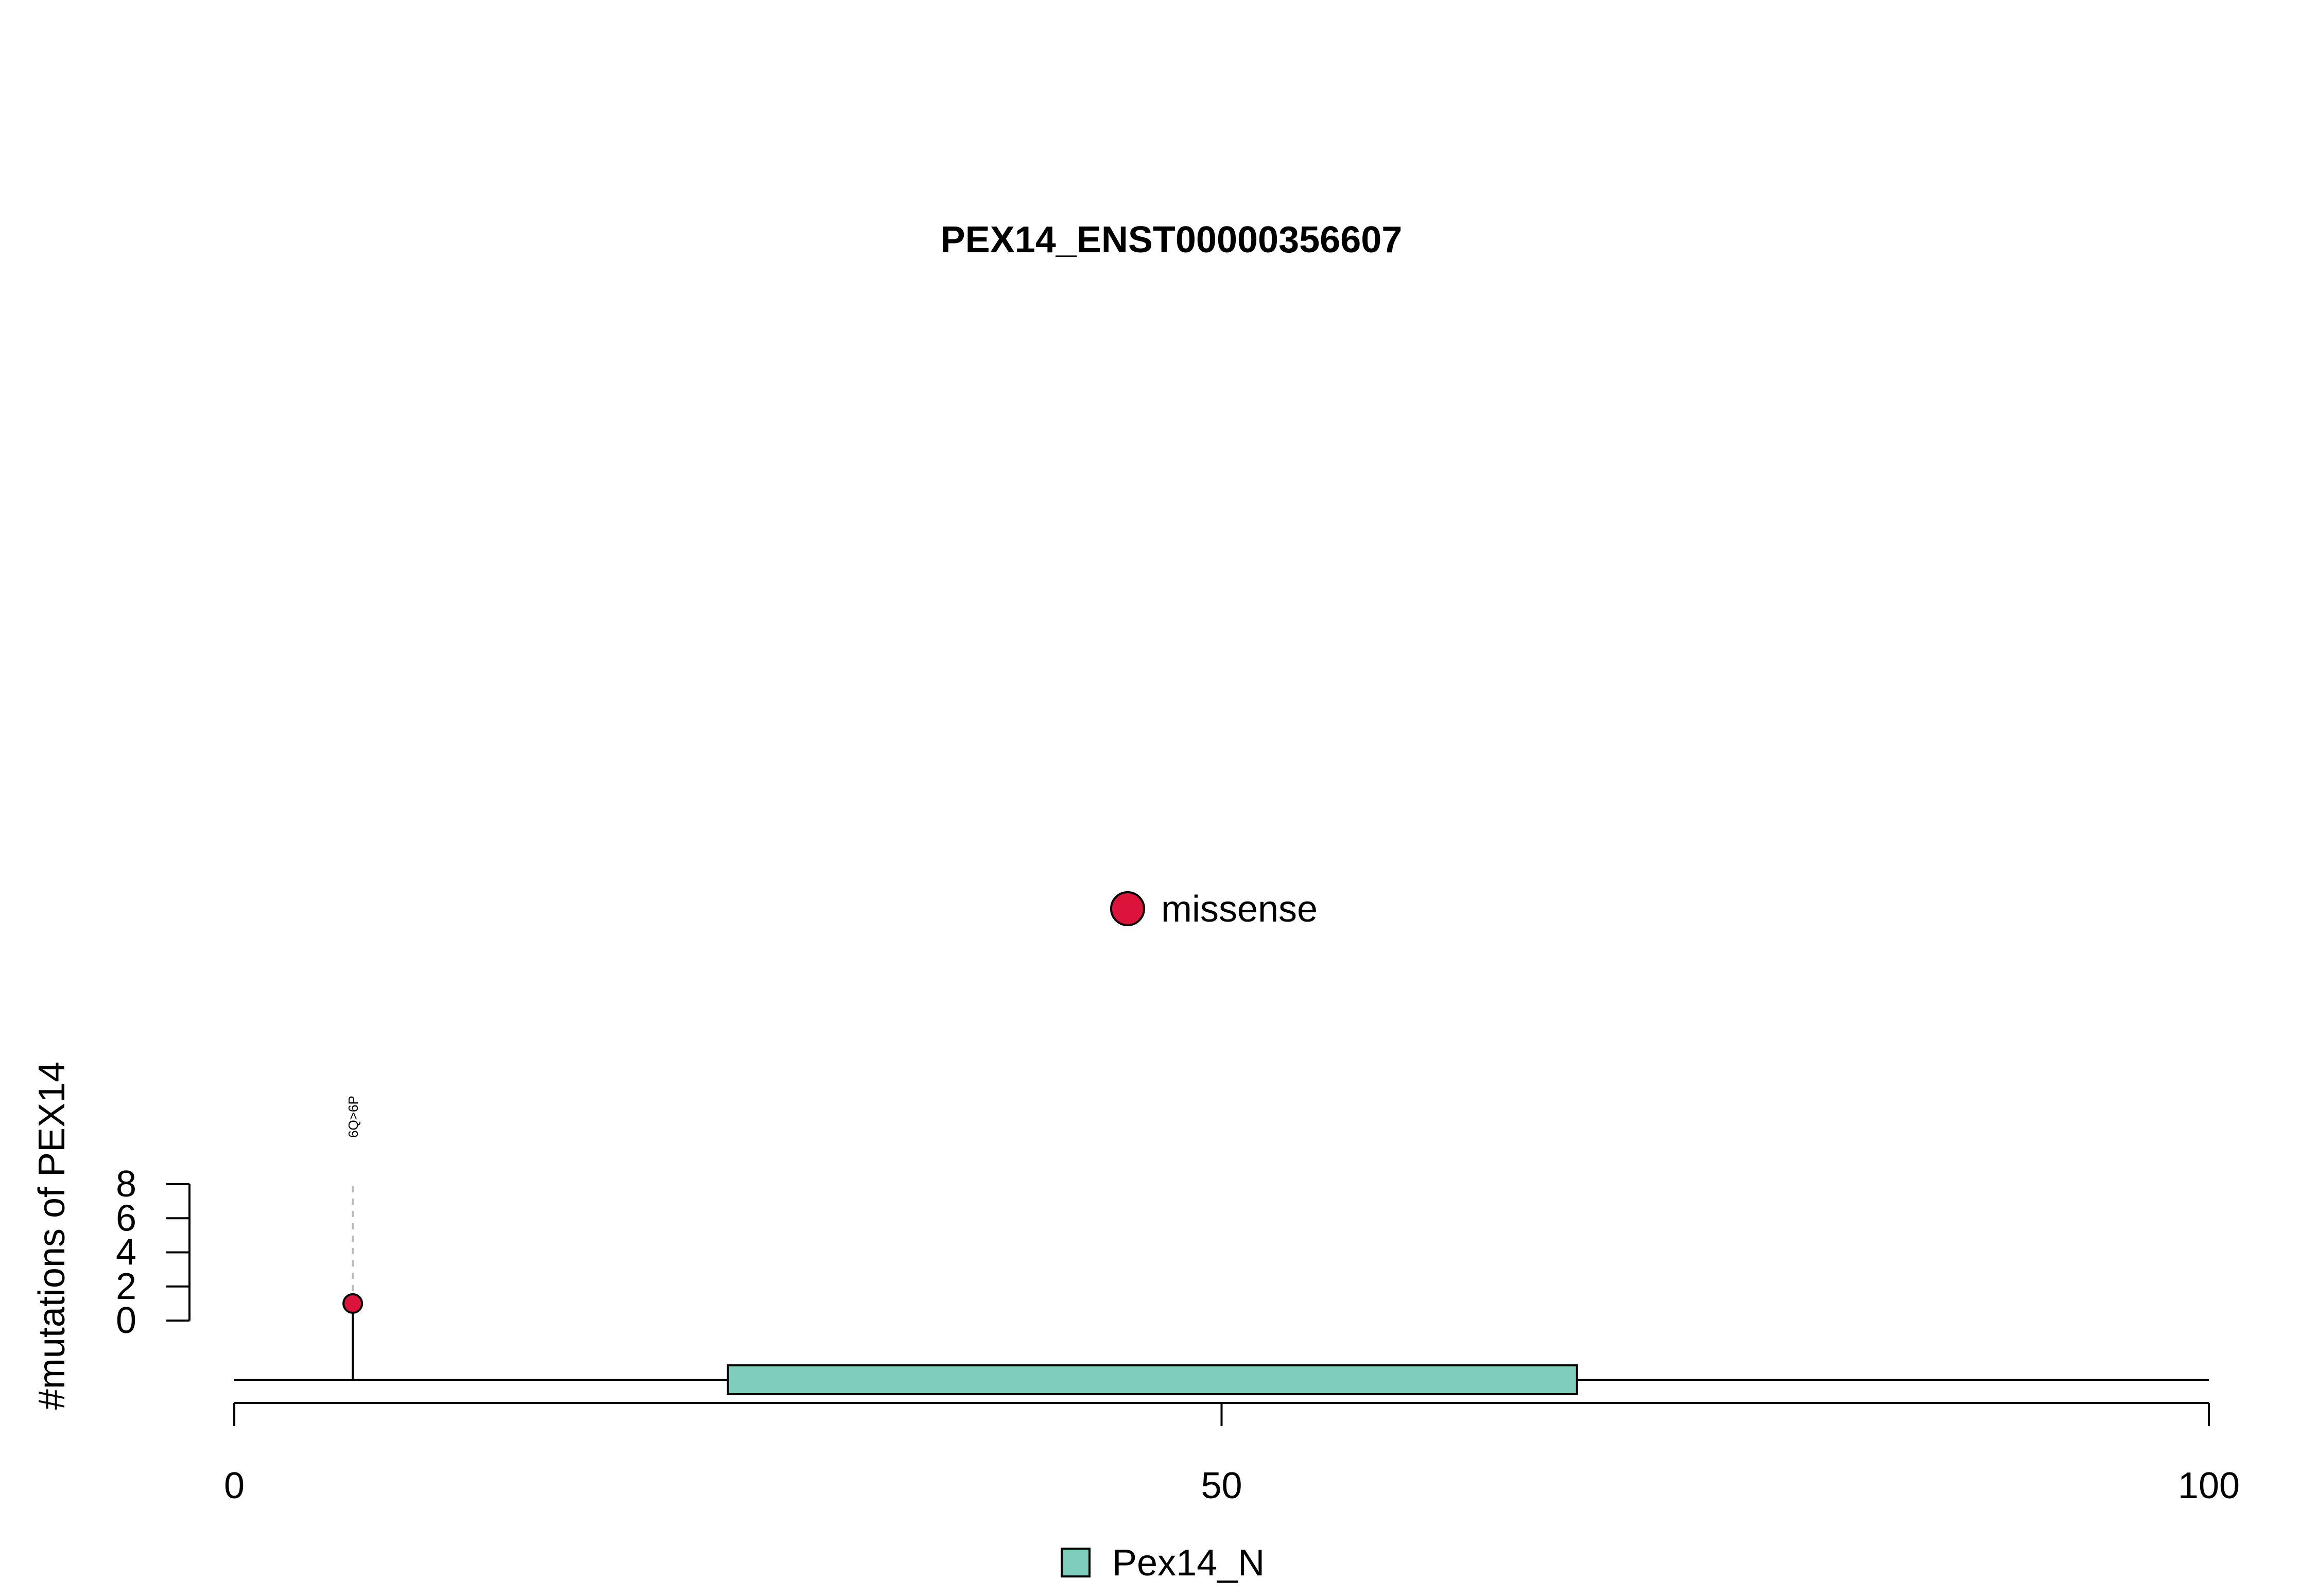 The width and height of the screenshot is (2317, 1596). What do you see at coordinates (353, 1117) in the screenshot?
I see `mutation-label: 6Q>6P` at bounding box center [353, 1117].